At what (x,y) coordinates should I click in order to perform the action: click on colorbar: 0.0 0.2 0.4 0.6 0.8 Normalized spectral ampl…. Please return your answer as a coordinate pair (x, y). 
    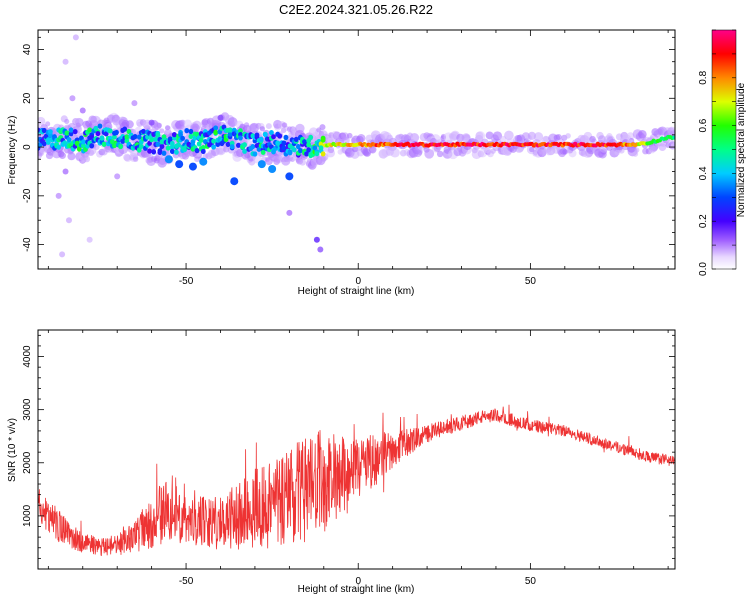
    Looking at the image, I should click on (722, 152).